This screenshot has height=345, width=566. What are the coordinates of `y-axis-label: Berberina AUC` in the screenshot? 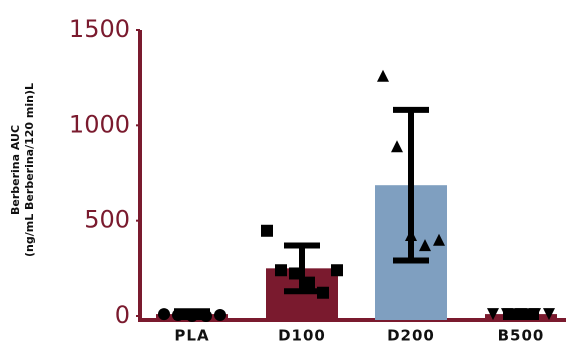 It's located at (15, 170).